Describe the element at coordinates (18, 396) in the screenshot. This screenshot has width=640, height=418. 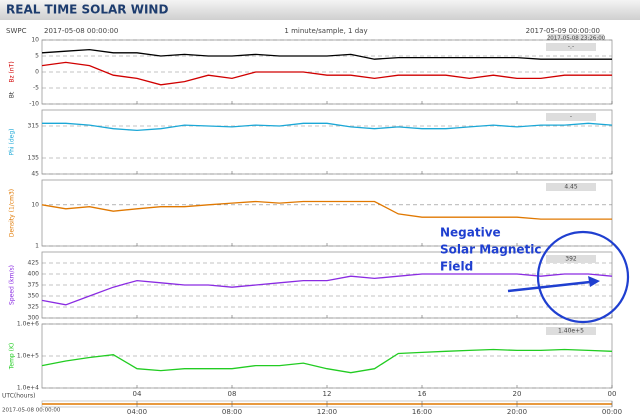
I see `x-axis-label: UTC(hours)` at that location.